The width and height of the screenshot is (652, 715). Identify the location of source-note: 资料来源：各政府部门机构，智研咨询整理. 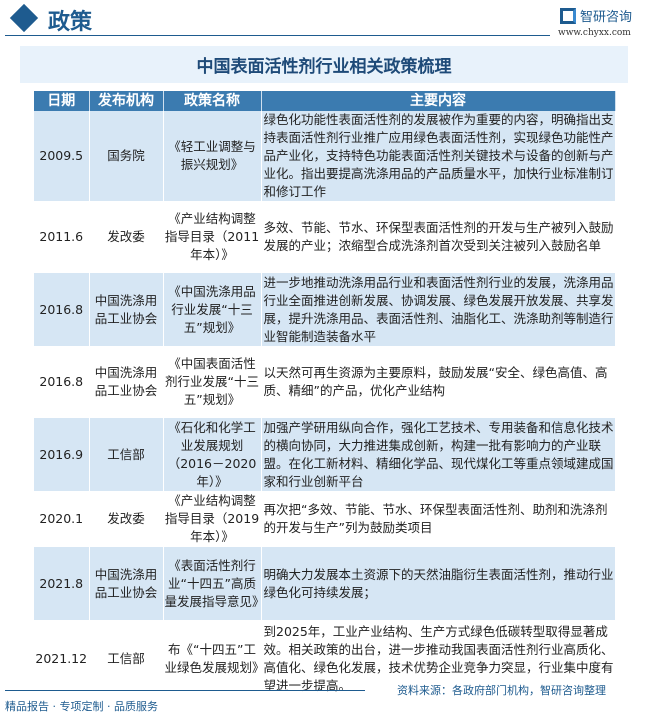
(501, 690).